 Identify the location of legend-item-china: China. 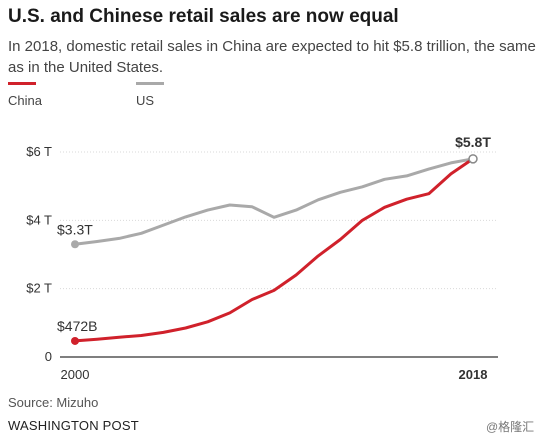
(25, 96).